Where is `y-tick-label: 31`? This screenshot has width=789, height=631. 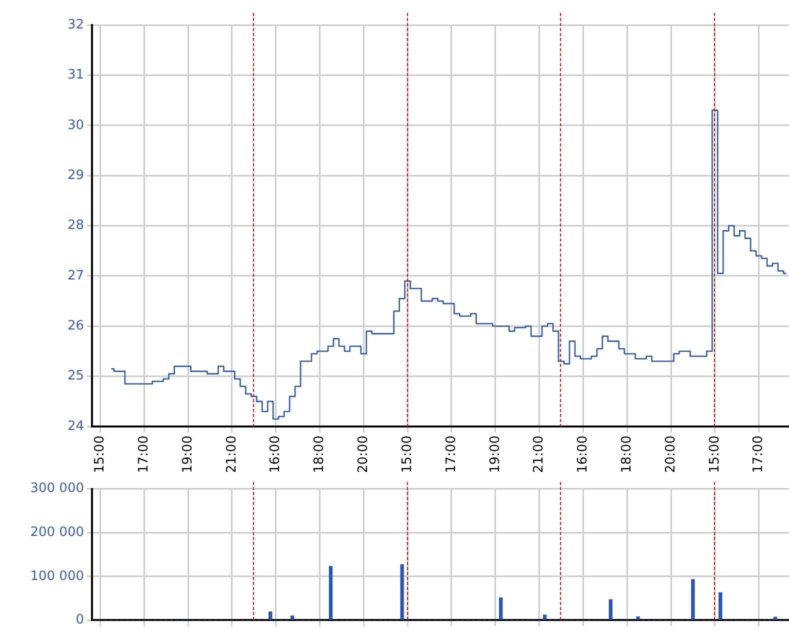
y-tick-label: 31 is located at coordinates (75, 75).